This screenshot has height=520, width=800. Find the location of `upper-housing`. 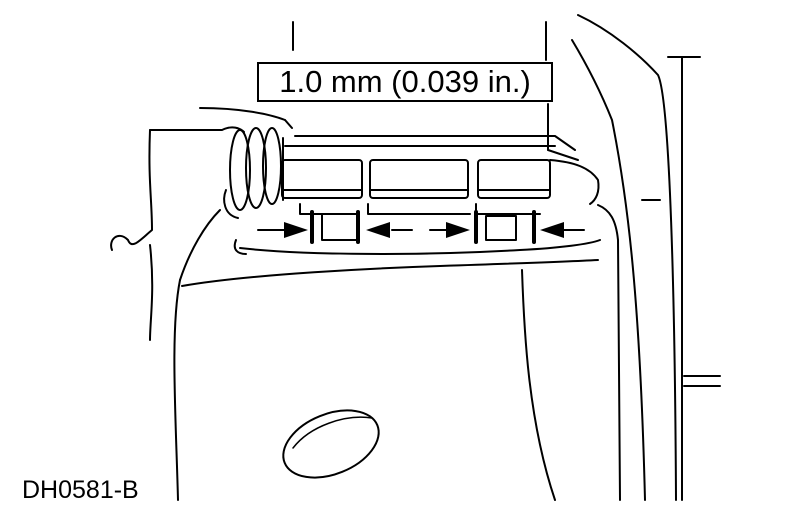

upper-housing is located at coordinates (387, 129).